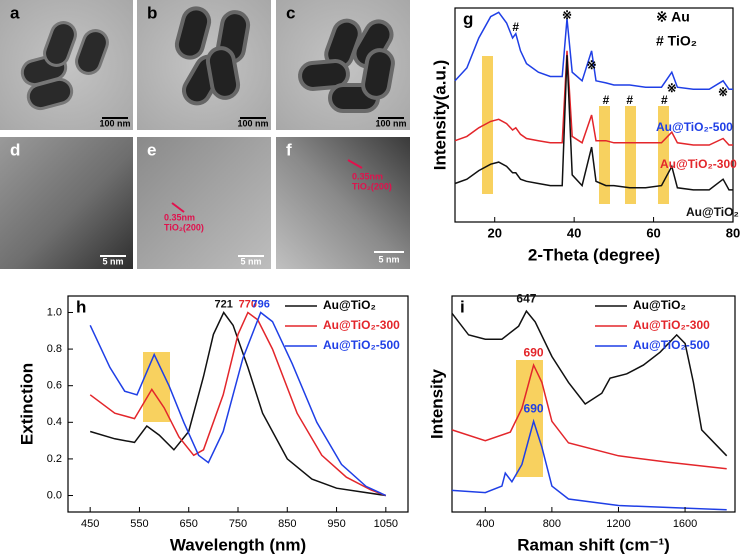  Describe the element at coordinates (15, 149) in the screenshot. I see `panel-label: d` at that location.